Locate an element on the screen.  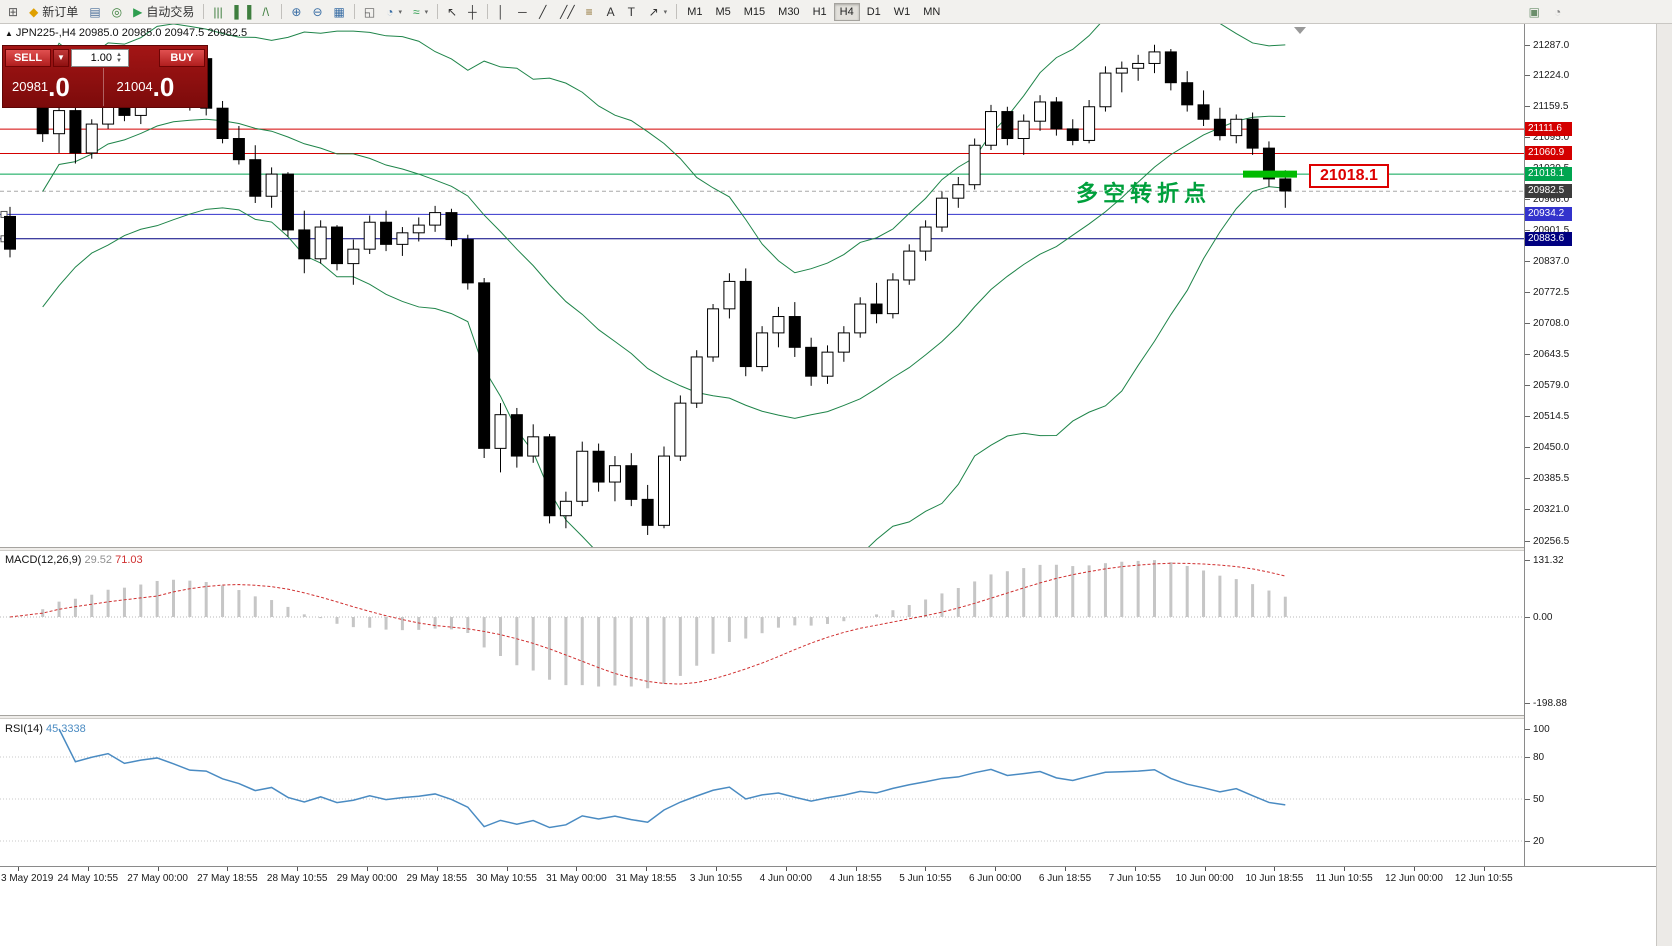
auto-trading-button: ▶ 自动交易 is located at coordinates (163, 12).